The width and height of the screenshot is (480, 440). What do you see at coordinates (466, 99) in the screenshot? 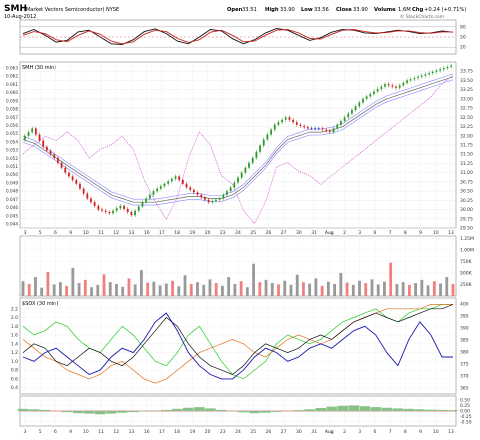
I see `price-axis-tick-label: 33.00` at bounding box center [466, 99].